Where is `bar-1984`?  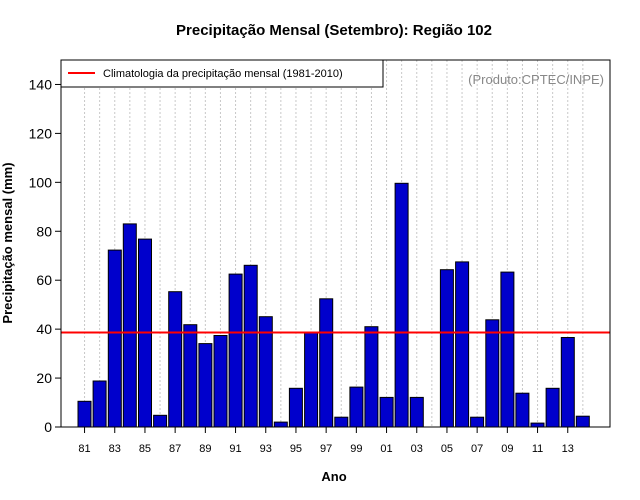
bar-1984 is located at coordinates (129, 325).